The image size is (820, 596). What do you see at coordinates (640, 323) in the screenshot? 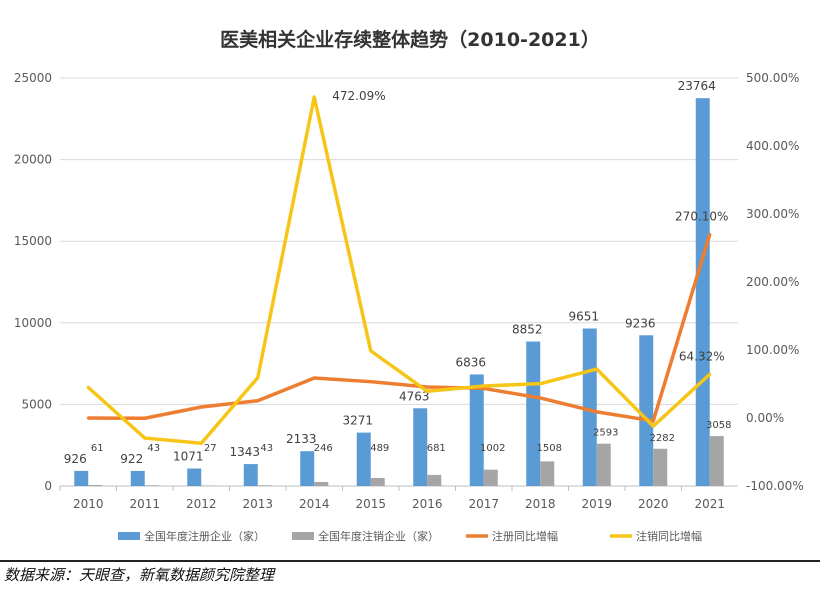
I see `bar-data-label: 9236` at bounding box center [640, 323].